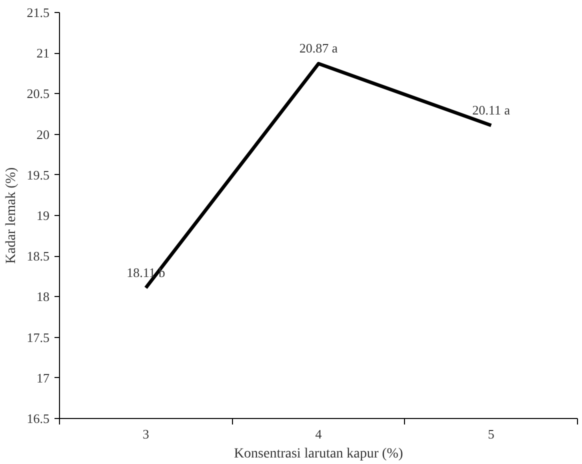  Describe the element at coordinates (38, 337) in the screenshot. I see `y-tick-label: 17.5` at that location.